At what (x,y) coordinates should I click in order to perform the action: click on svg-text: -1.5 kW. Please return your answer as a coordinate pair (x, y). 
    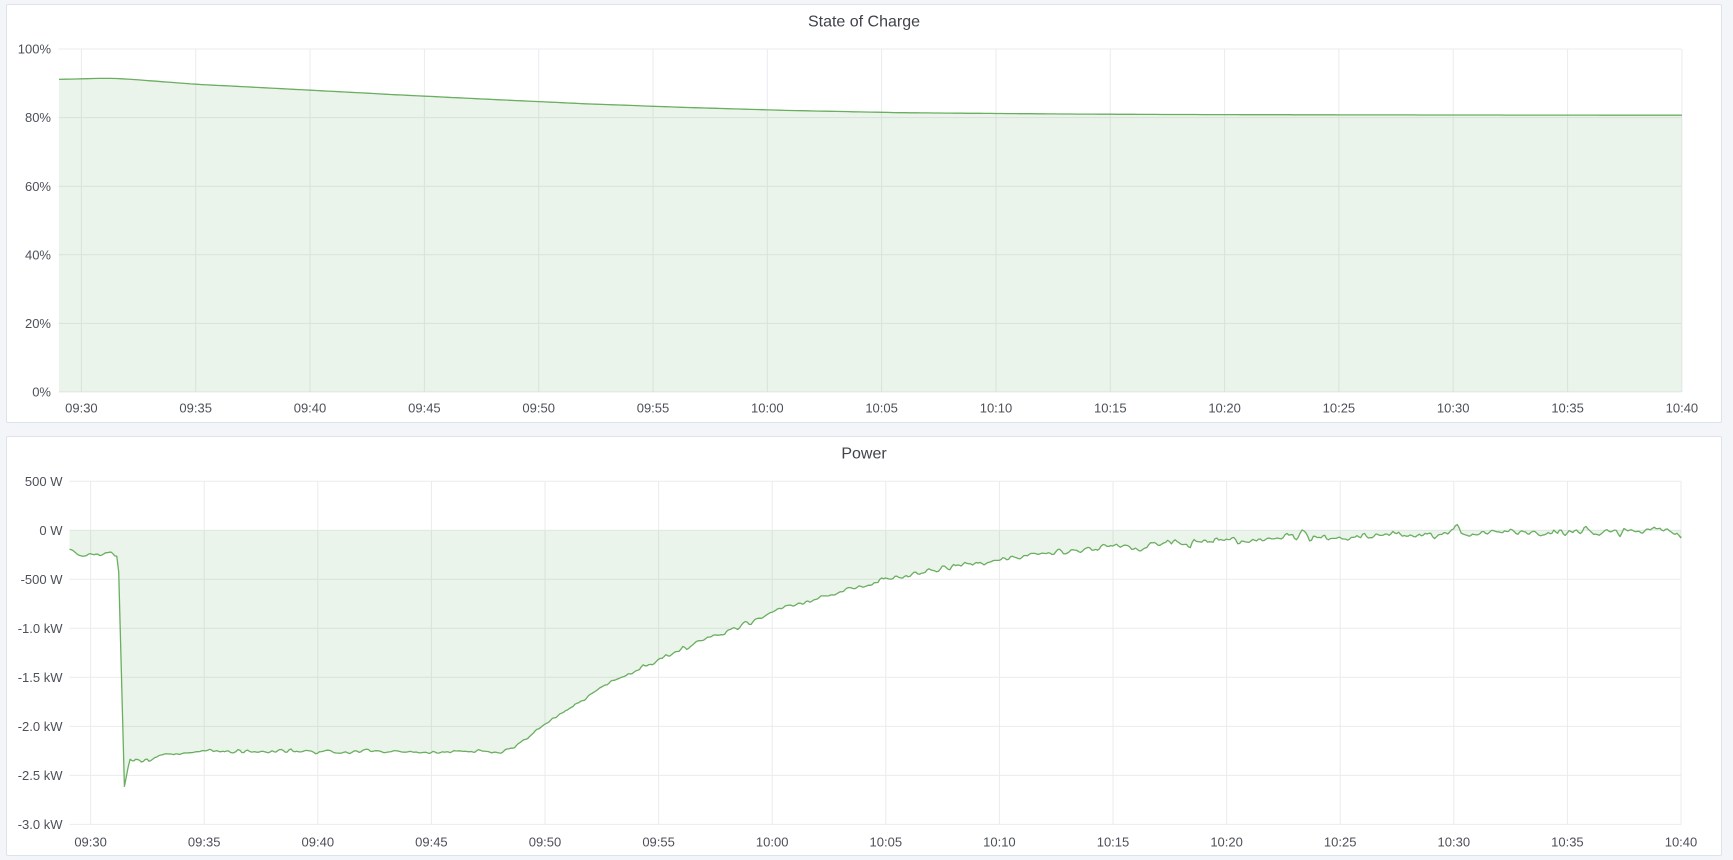
    Looking at the image, I should click on (41, 677).